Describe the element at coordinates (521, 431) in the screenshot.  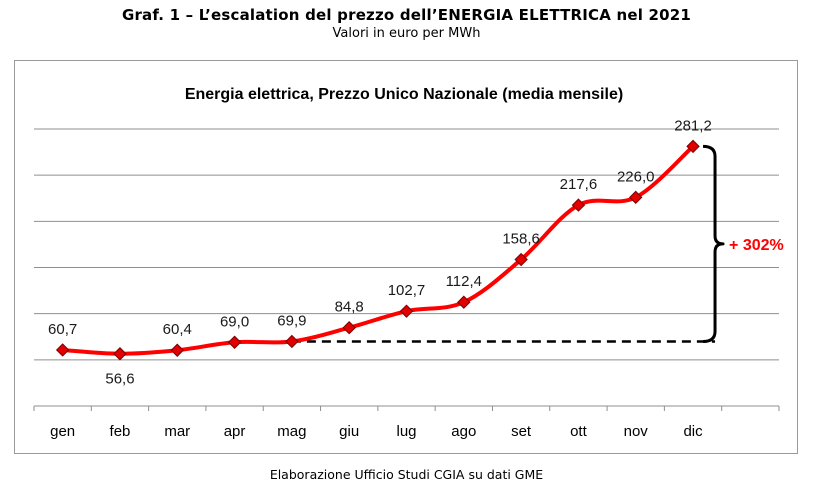
I see `x-tick-label: set` at that location.